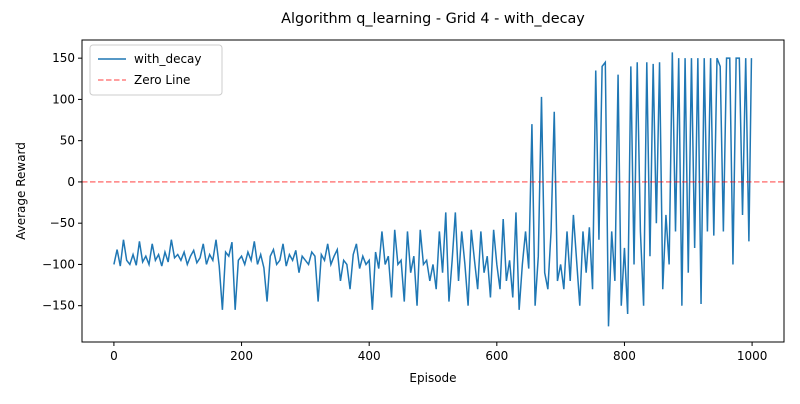 The image size is (800, 404). I want to click on legend-label: Zero Line, so click(162, 80).